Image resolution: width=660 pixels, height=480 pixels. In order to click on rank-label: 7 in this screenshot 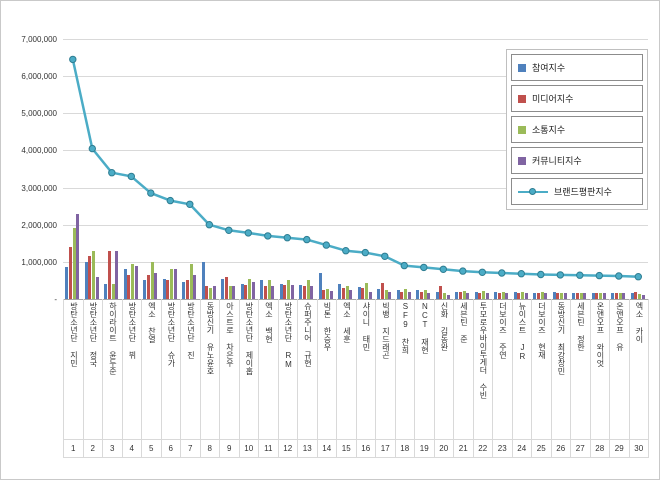, I will do `click(191, 448)`.